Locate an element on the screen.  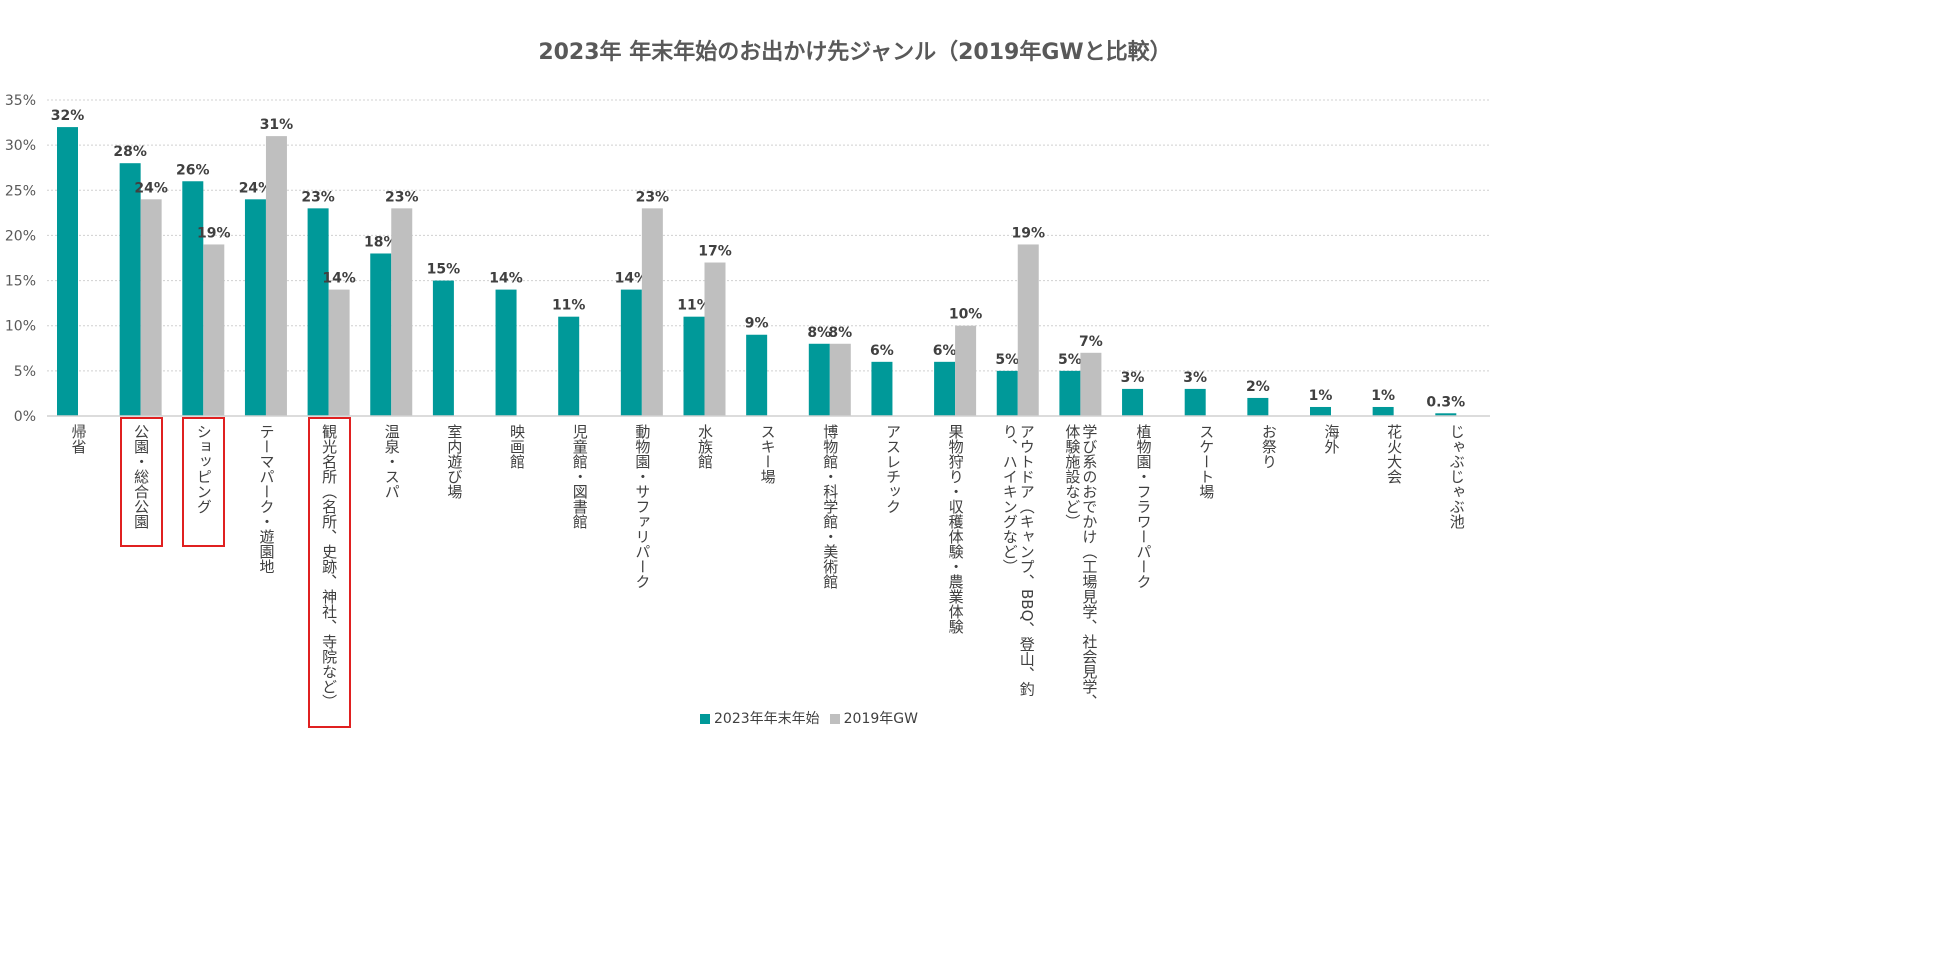
x-tick-label: スキー場 is located at coordinates (767, 454).